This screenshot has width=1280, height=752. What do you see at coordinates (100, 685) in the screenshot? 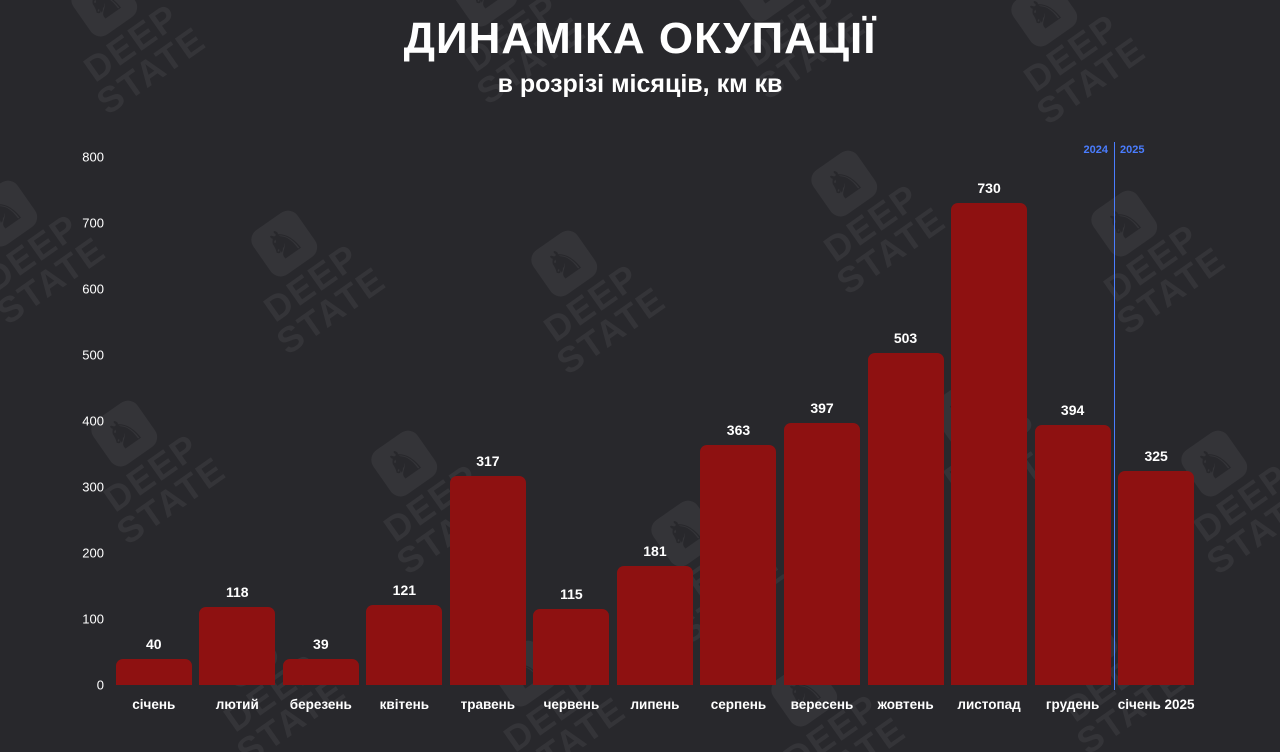
I see `y-tick-label: 0` at bounding box center [100, 685].